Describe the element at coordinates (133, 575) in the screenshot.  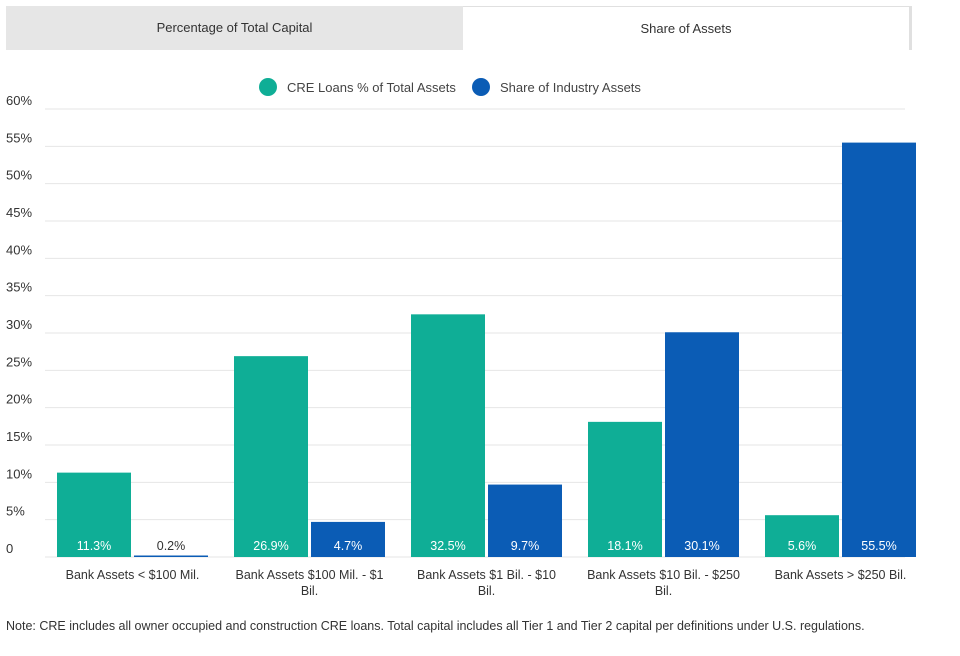
I see `x-tick-label: Bank Assets < $100 Mil.` at that location.